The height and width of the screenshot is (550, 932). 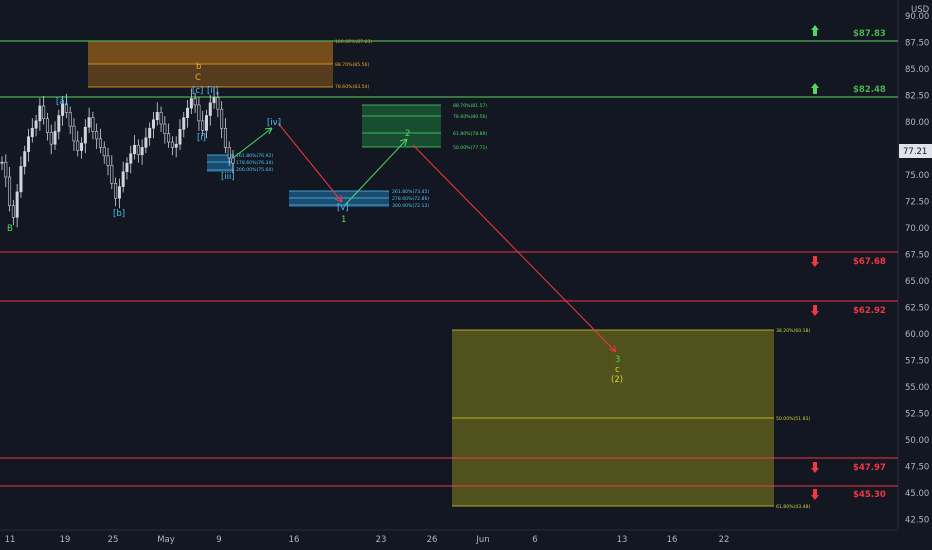 What do you see at coordinates (869, 262) in the screenshot?
I see `level-price-label: $67.68` at bounding box center [869, 262].